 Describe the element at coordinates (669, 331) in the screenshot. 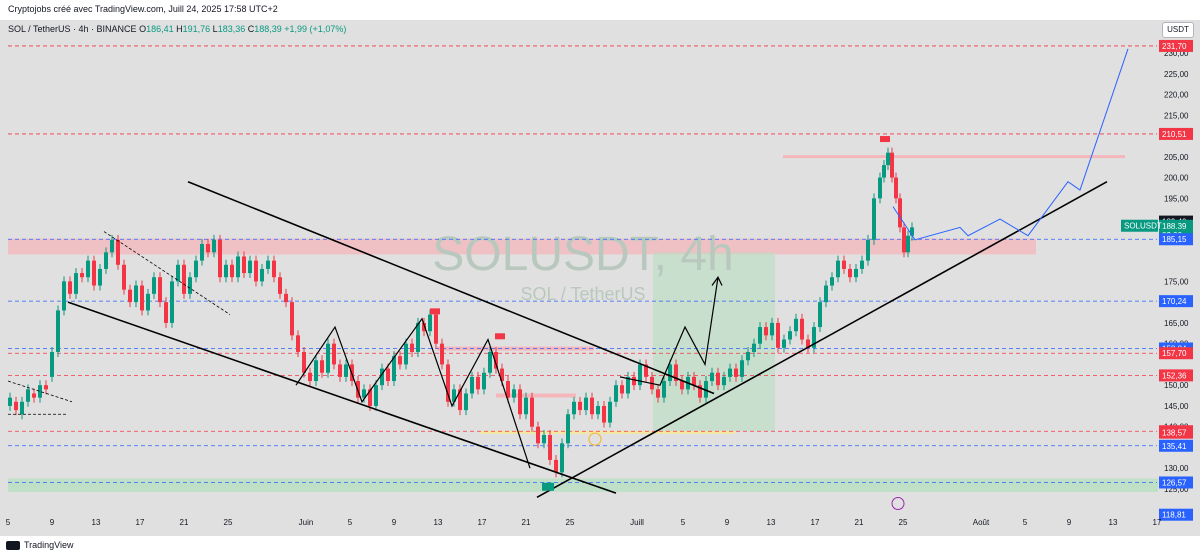

I see `projection-arrow` at that location.